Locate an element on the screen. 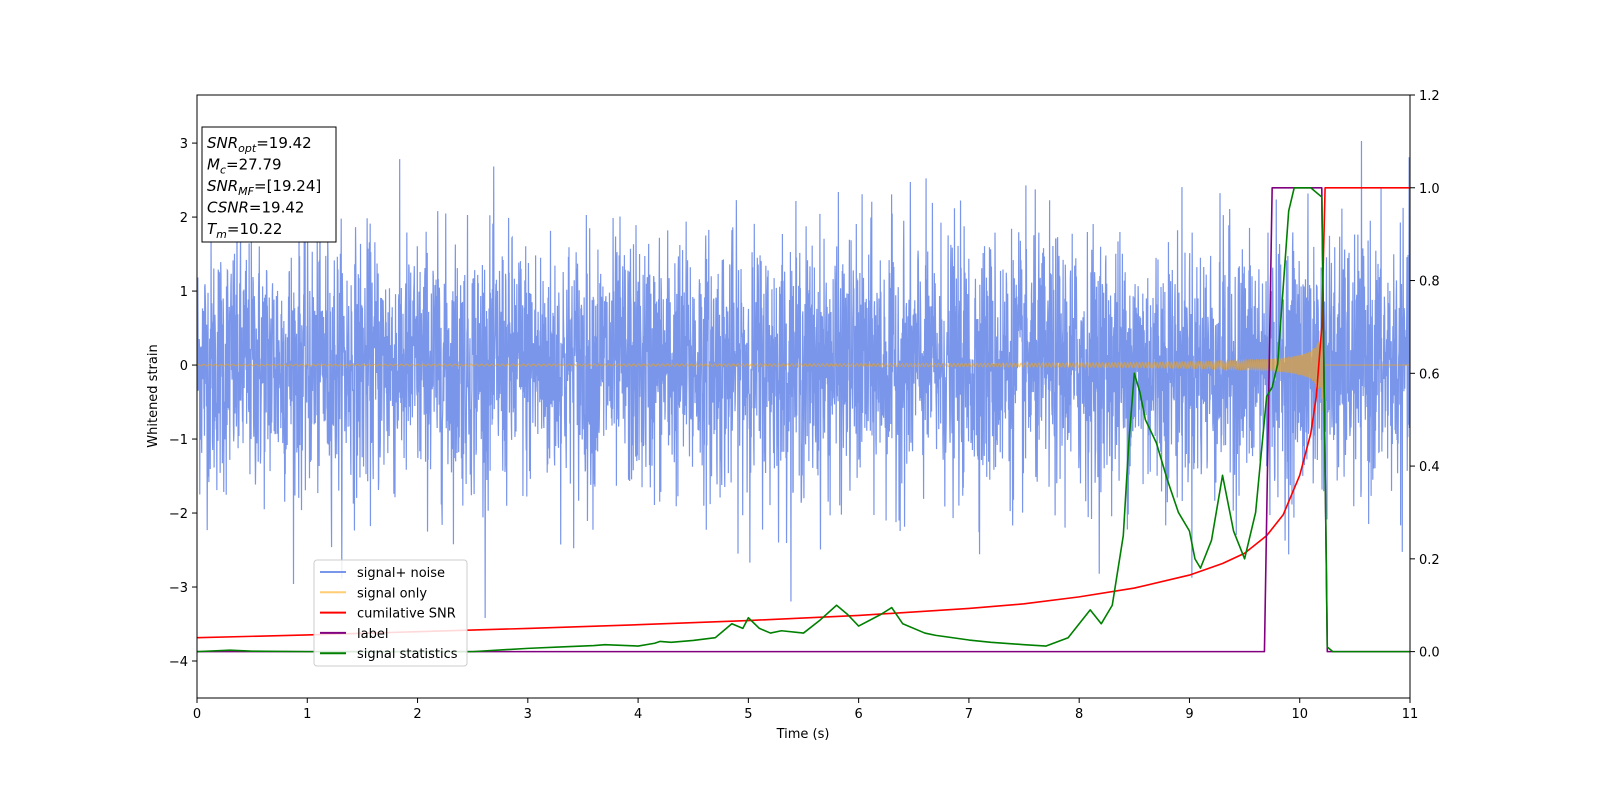 The height and width of the screenshot is (800, 1600). legend-label: signal+ noise is located at coordinates (401, 573).